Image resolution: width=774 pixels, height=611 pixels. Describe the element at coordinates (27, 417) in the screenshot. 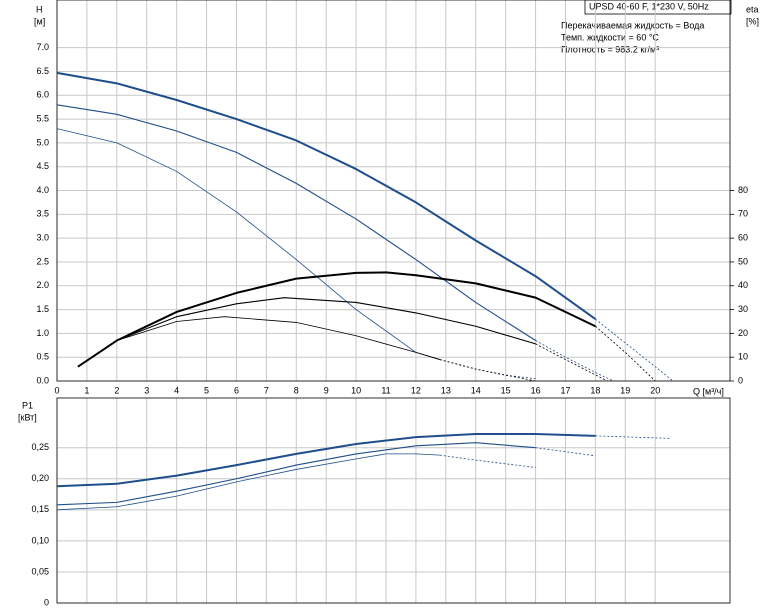

I see `y-unit: [кВт]` at that location.